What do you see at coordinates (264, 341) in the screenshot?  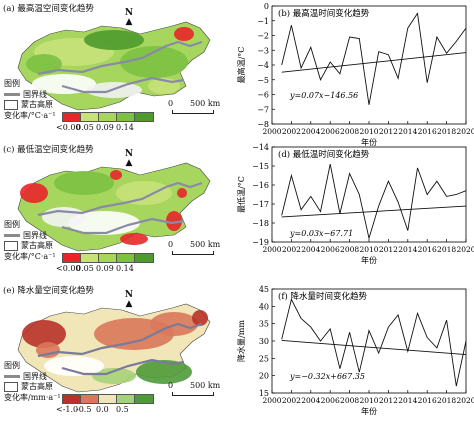 I see `y-tick-label: 30` at bounding box center [264, 341].